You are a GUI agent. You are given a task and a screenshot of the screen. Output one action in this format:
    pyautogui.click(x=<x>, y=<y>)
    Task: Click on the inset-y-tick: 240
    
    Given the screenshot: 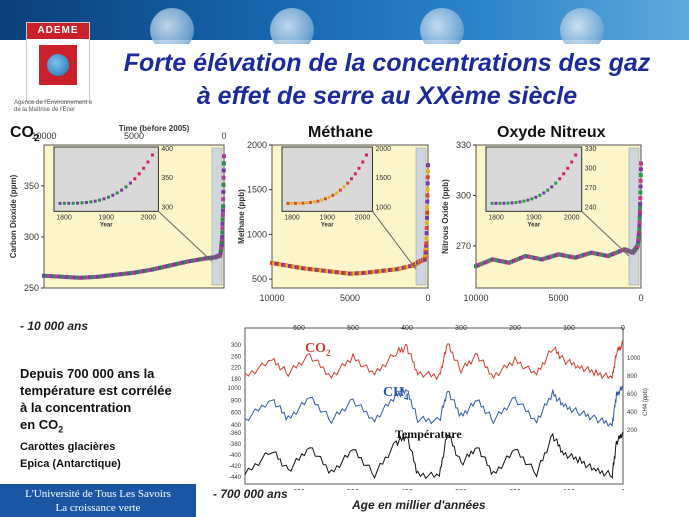 What is the action you would take?
    pyautogui.click(x=591, y=207)
    